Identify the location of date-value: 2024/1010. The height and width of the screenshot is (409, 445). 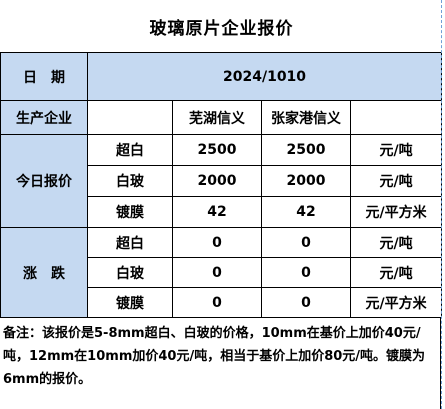
(264, 76).